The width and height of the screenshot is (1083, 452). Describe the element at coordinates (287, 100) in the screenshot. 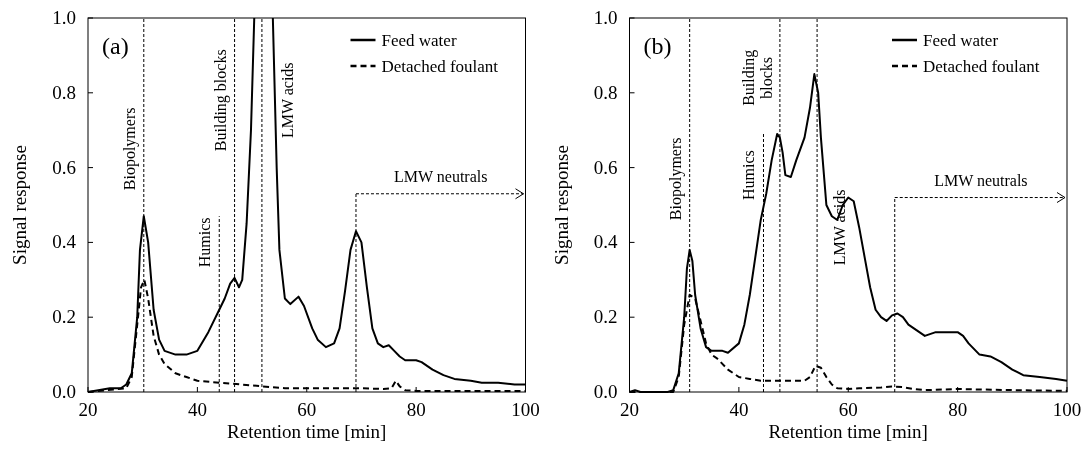

I see `ref-line-label: LMW acids` at that location.